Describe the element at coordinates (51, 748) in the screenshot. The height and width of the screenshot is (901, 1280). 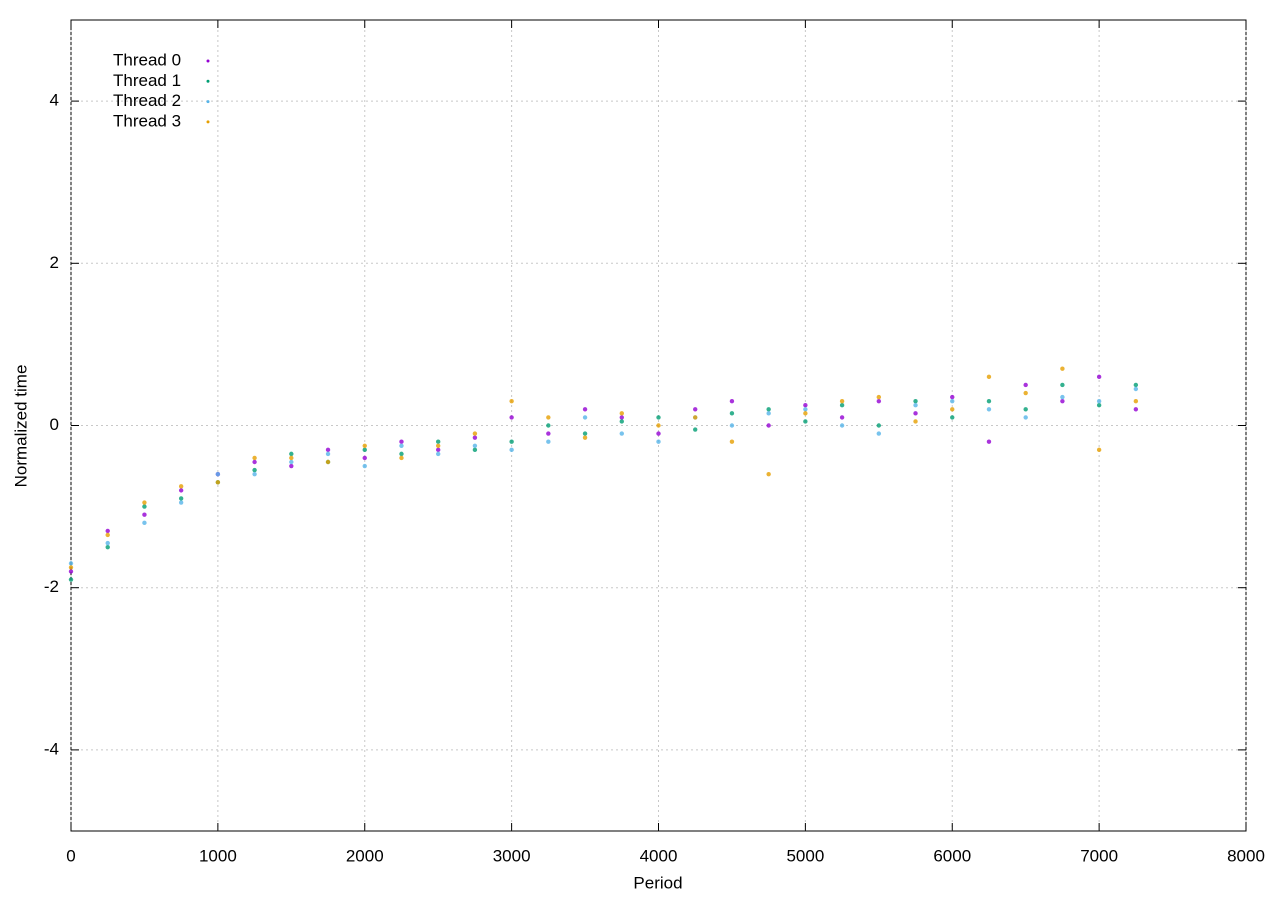
I see `y-tick-label: -4` at that location.